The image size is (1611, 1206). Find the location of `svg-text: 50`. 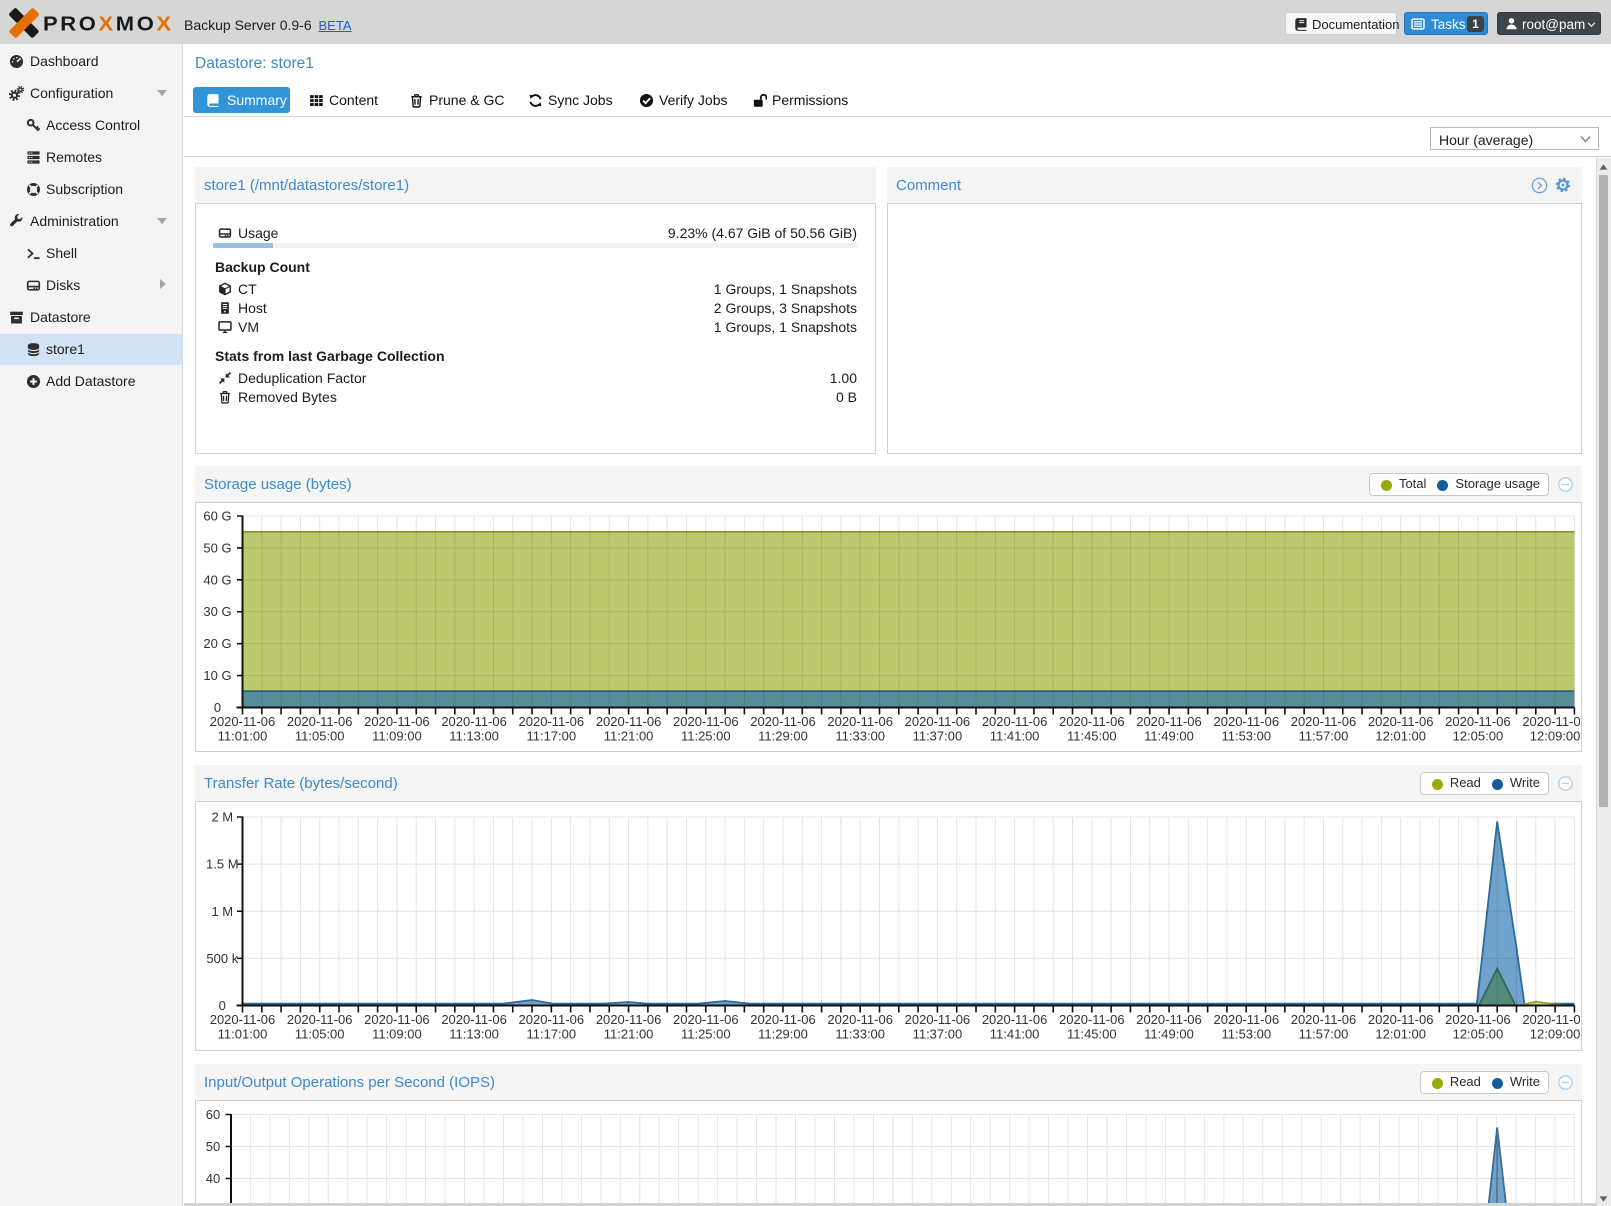

svg-text: 50 is located at coordinates (213, 1146).